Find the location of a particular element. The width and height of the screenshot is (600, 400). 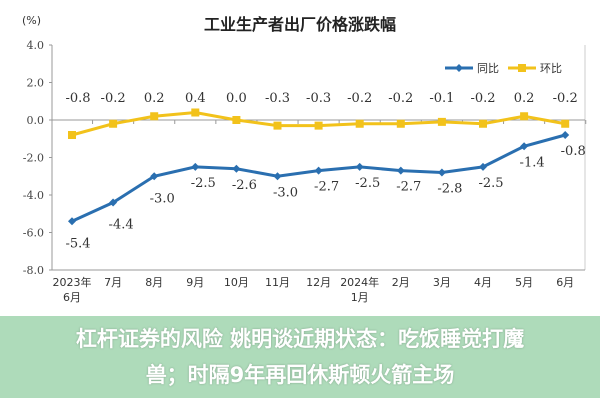

x-tick-label: 2024年 is located at coordinates (359, 282).